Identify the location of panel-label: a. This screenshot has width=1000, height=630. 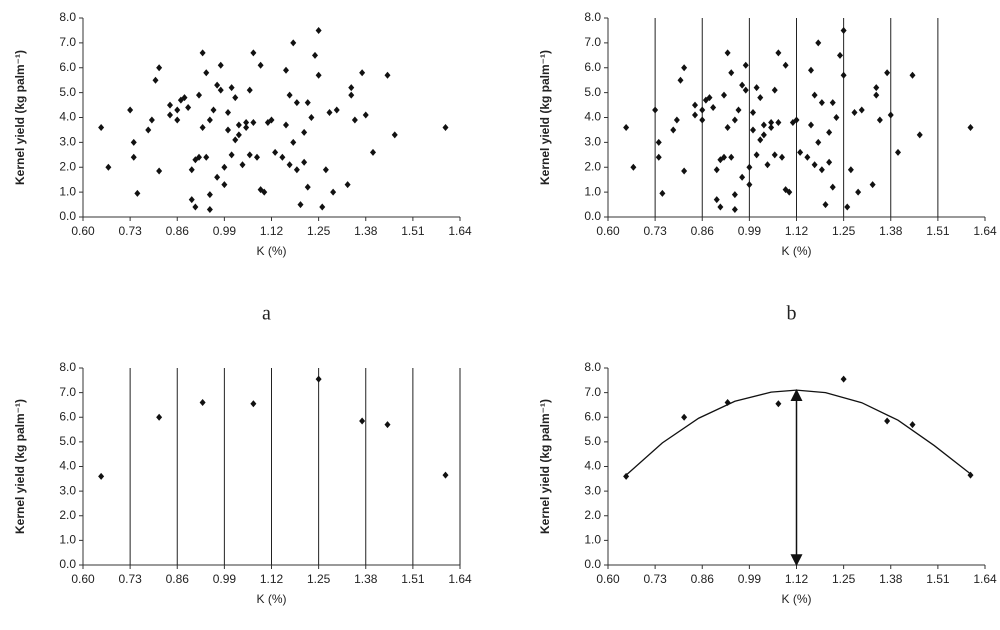
(266, 314).